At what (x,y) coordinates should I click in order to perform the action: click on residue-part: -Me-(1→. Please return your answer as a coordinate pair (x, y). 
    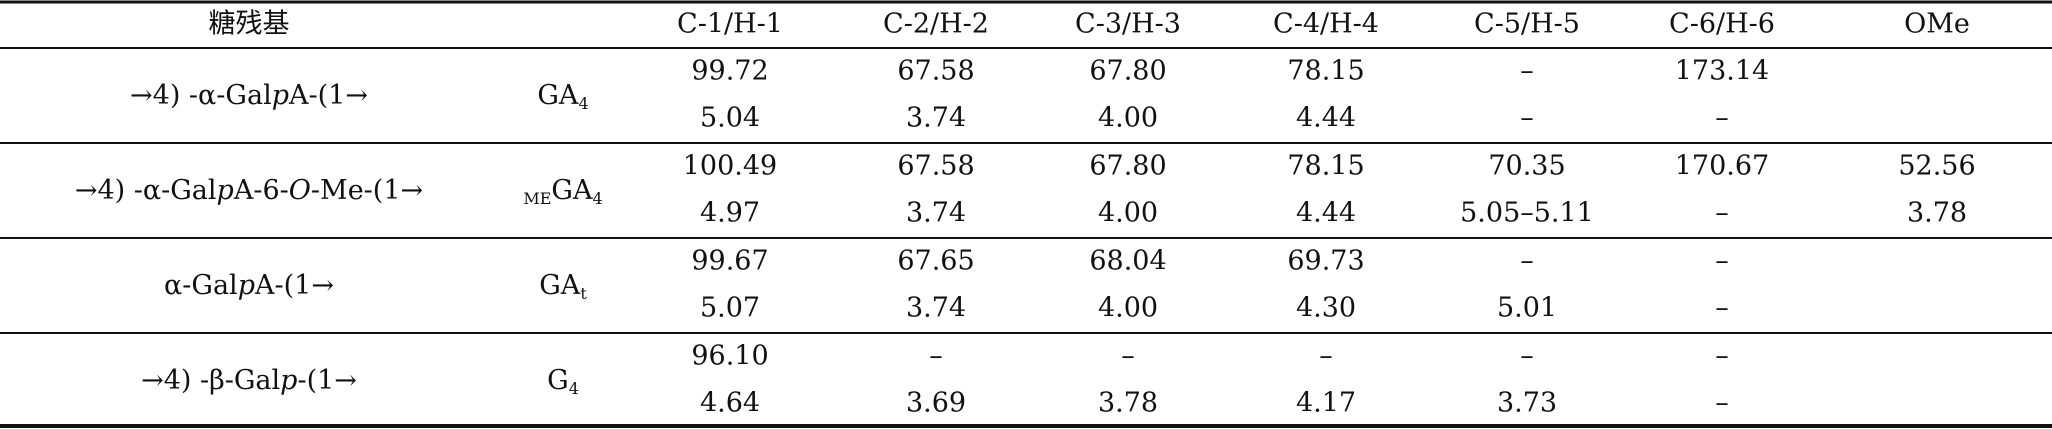
    Looking at the image, I should click on (367, 190).